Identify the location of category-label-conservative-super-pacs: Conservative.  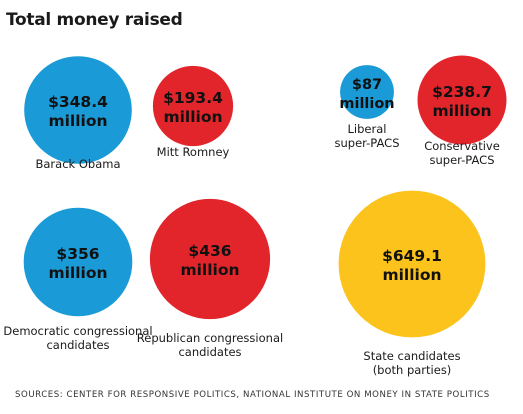
(462, 146).